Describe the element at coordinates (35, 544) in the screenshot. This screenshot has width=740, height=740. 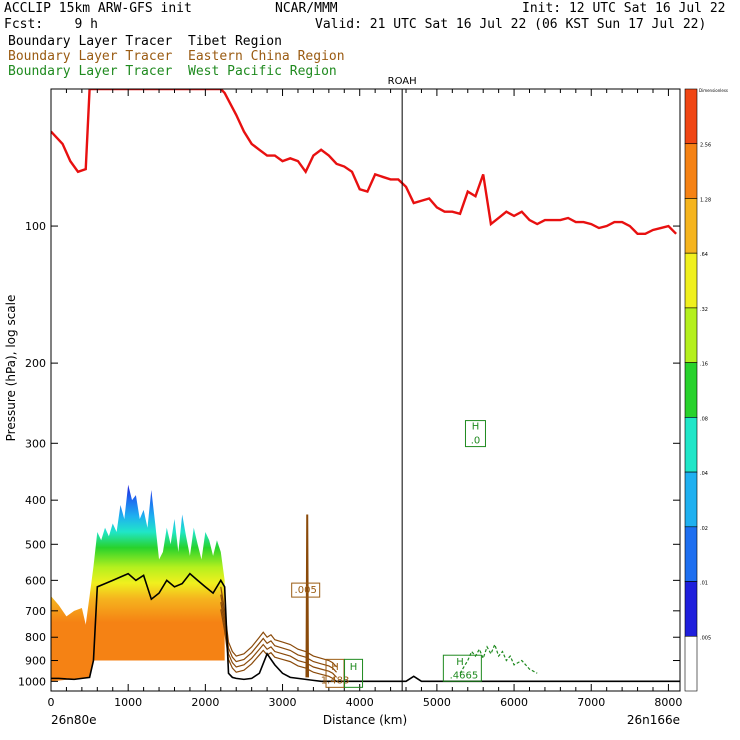
I see `y-tick-label: 500` at that location.